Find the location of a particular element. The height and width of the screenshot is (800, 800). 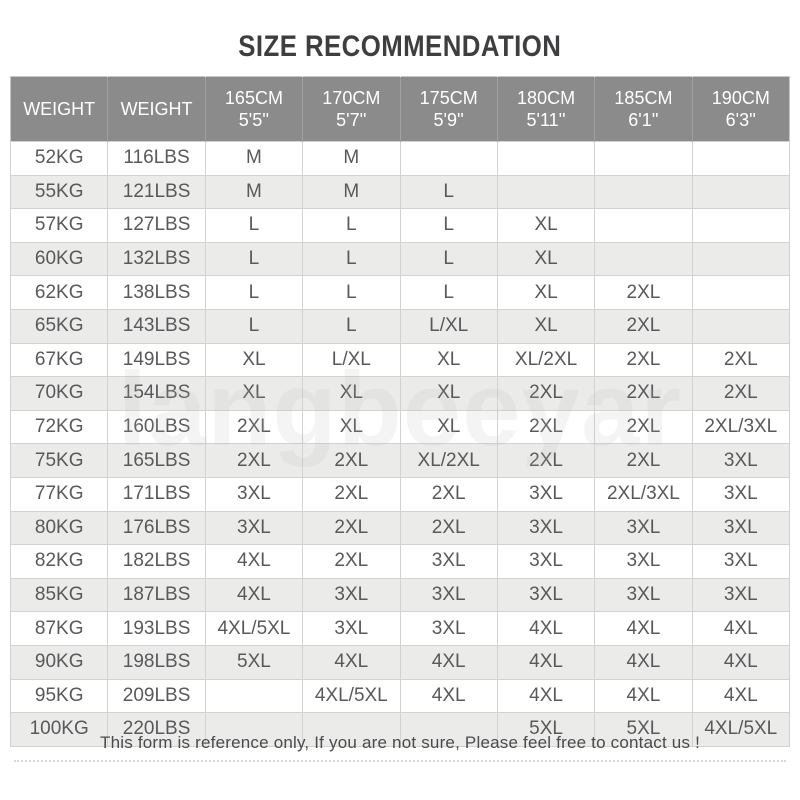

table-cell: 182LBS is located at coordinates (156, 561).